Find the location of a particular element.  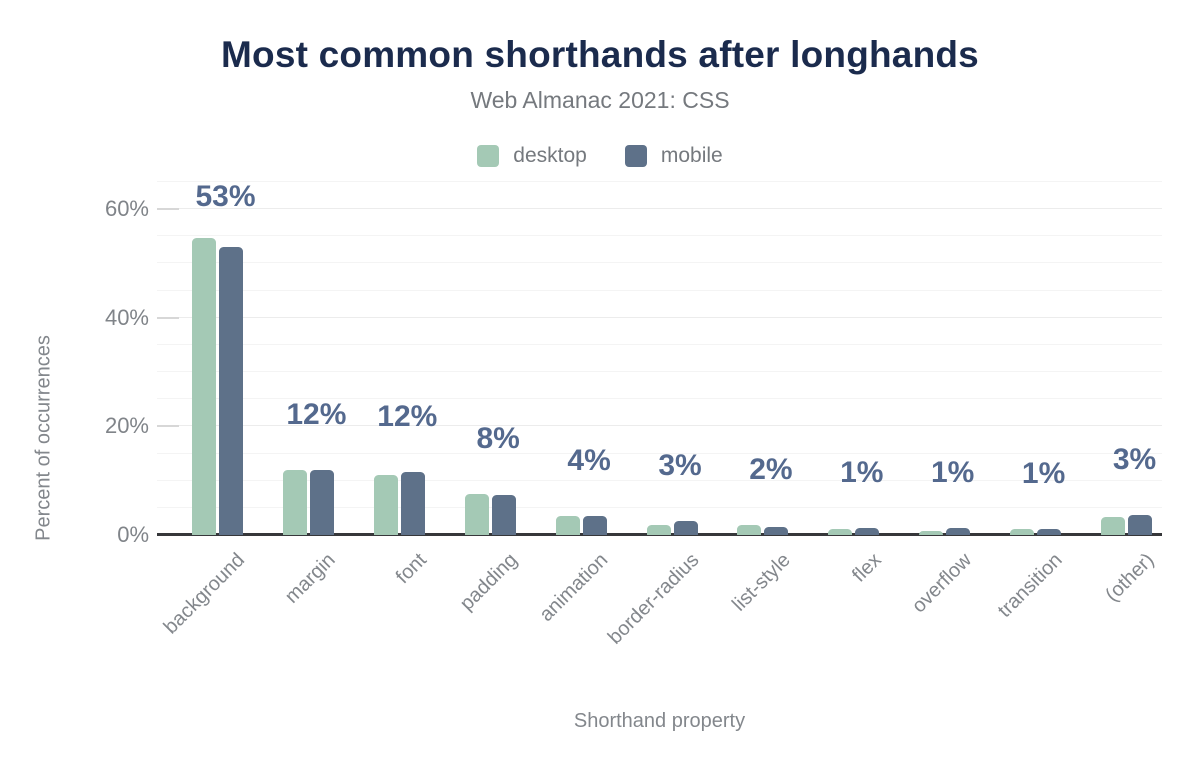

x-tick-label: list-style is located at coordinates (761, 582).